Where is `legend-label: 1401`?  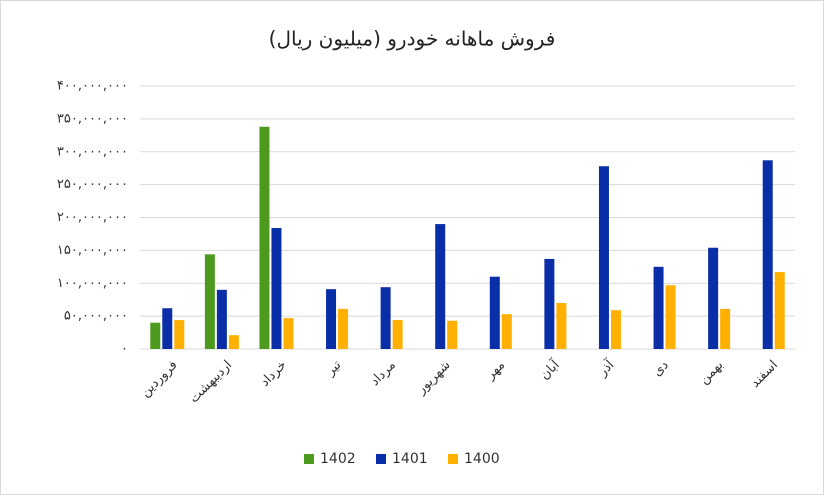 legend-label: 1401 is located at coordinates (410, 459).